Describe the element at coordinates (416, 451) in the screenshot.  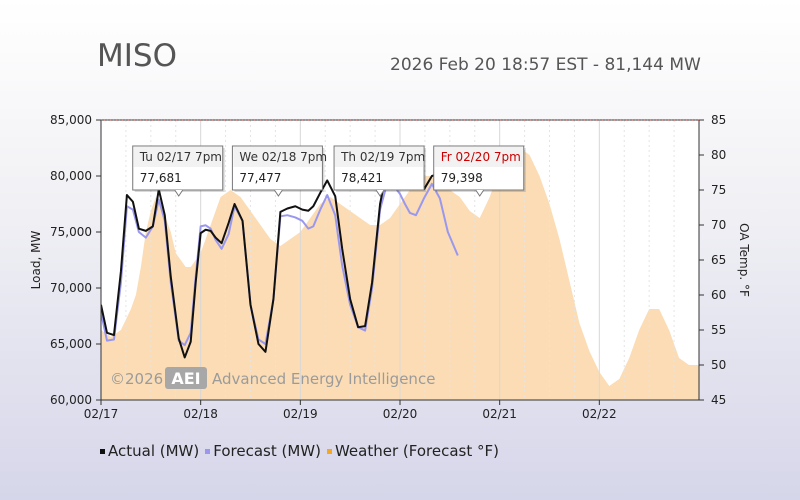
I see `legend-weather-label: Weather (Forecast °F)` at that location.